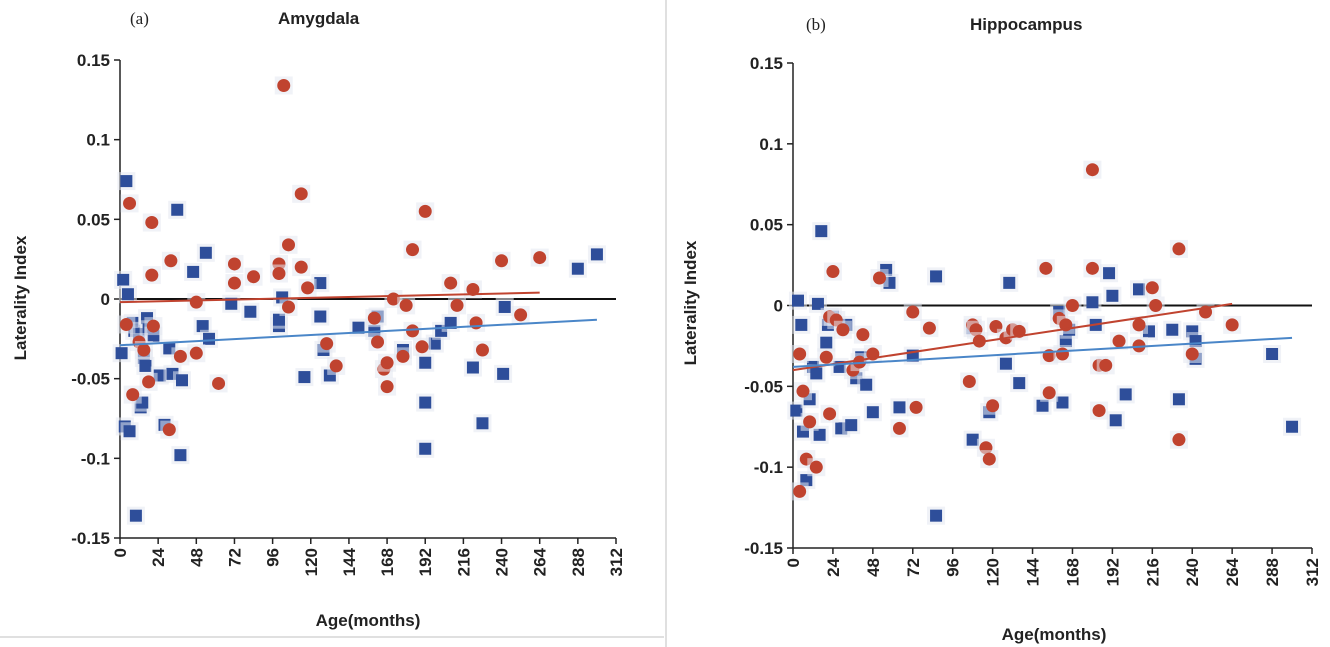 This screenshot has height=647, width=1330. Describe the element at coordinates (368, 620) in the screenshot. I see `panel-a-xlabel: Age(months)` at that location.